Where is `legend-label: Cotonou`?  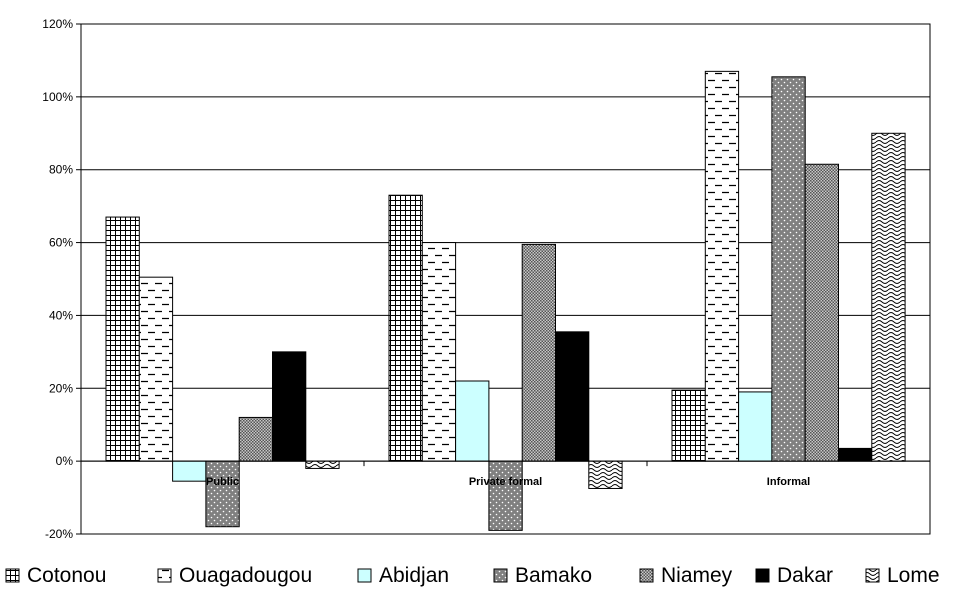 legend-label: Cotonou is located at coordinates (66, 575).